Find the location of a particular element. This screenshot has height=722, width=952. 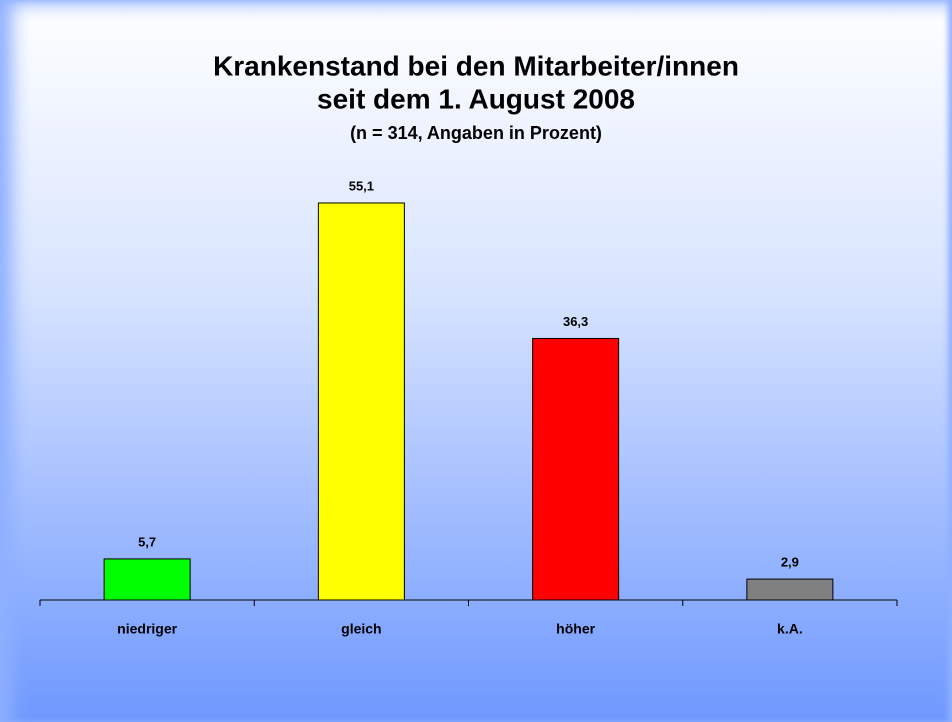

x-tick-label: gleich is located at coordinates (361, 629).